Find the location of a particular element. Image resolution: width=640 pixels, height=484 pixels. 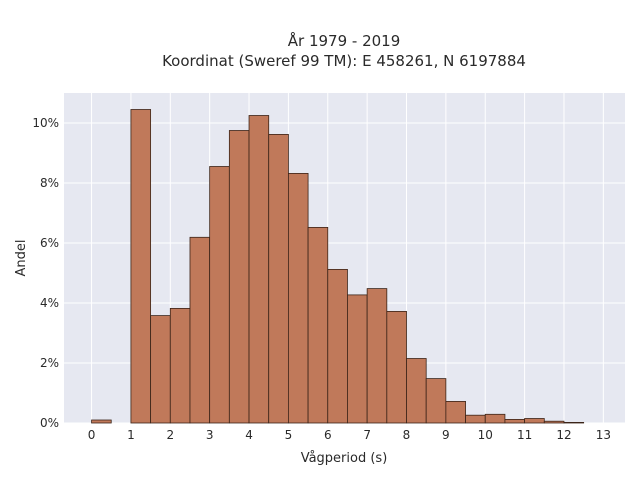

y-tick-label-4: 8% is located at coordinates (49, 183).